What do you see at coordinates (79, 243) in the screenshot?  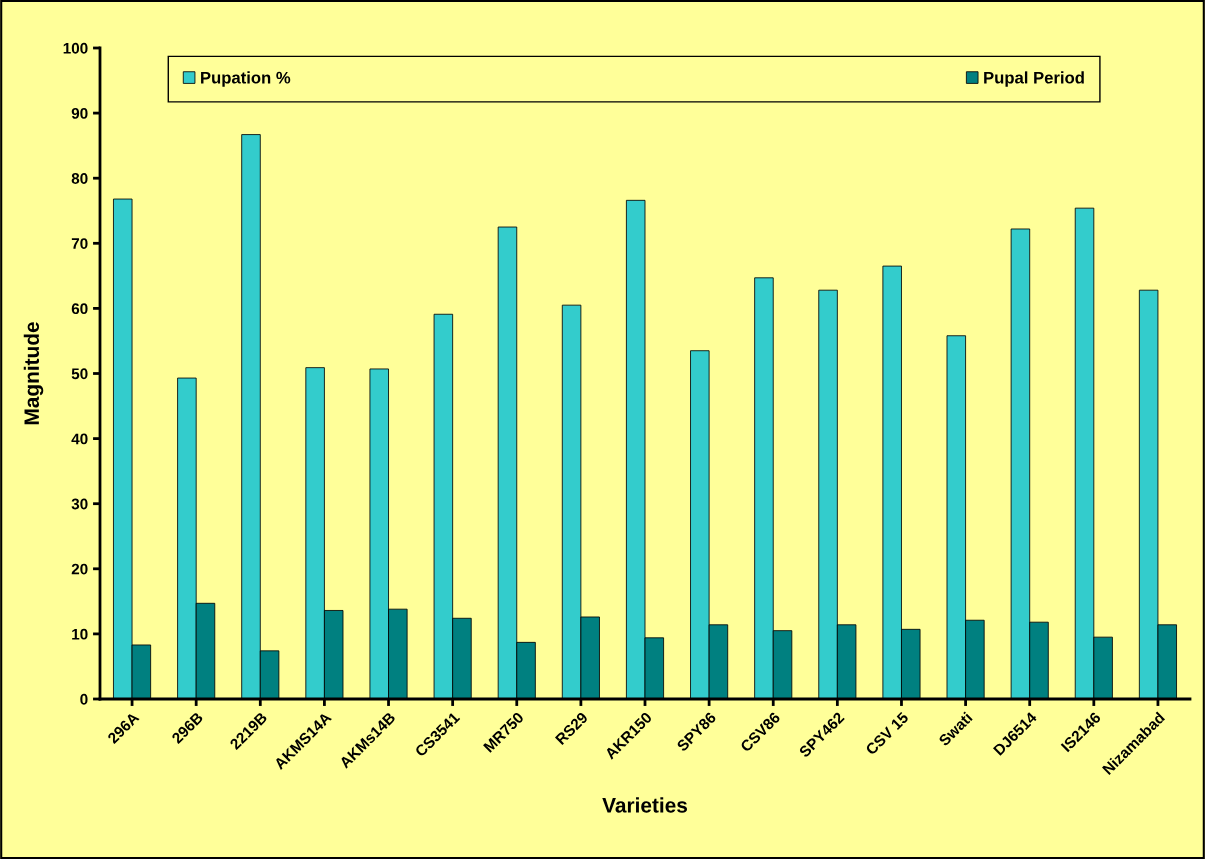 I see `y-tick-label: 70` at bounding box center [79, 243].